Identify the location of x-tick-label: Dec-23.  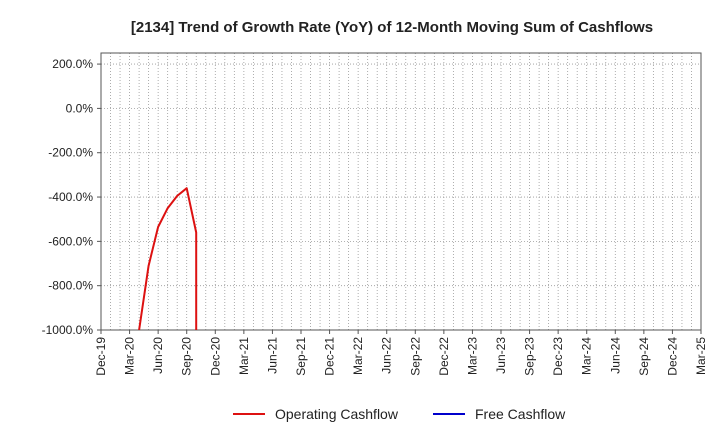
(558, 356).